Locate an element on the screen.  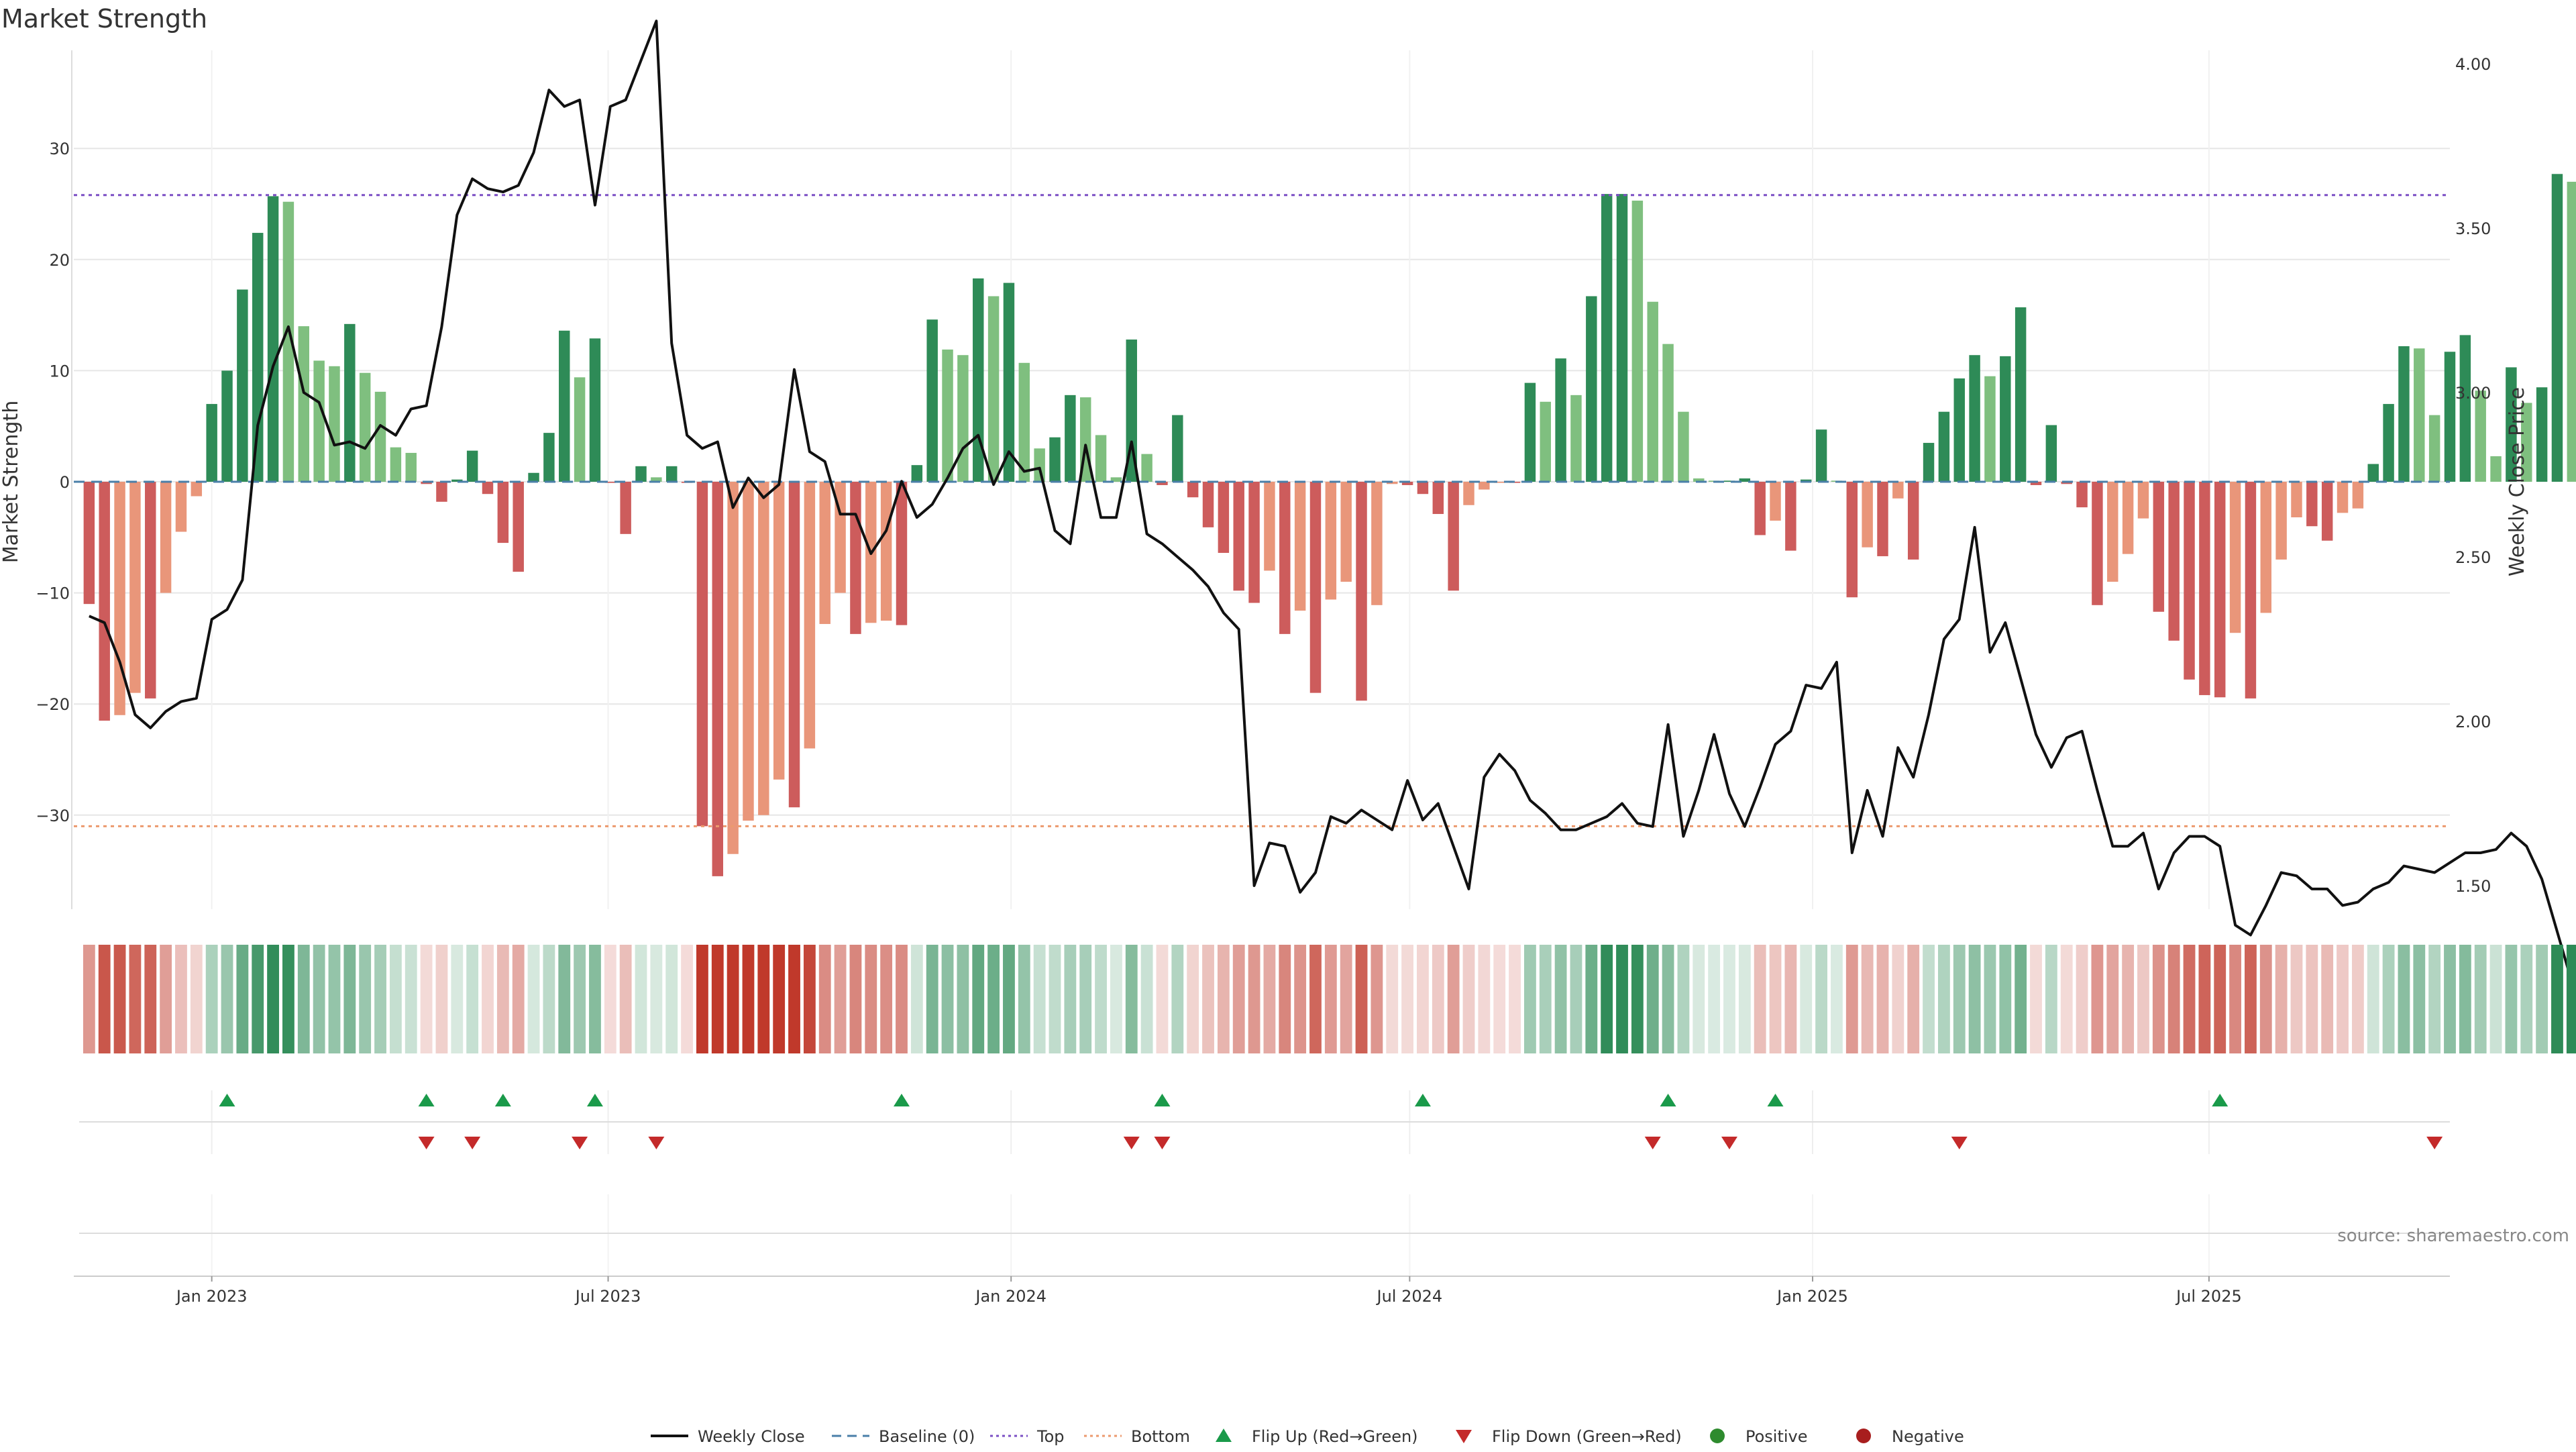
y2-axis-title: Weekly Close Price is located at coordinates (2517, 482).